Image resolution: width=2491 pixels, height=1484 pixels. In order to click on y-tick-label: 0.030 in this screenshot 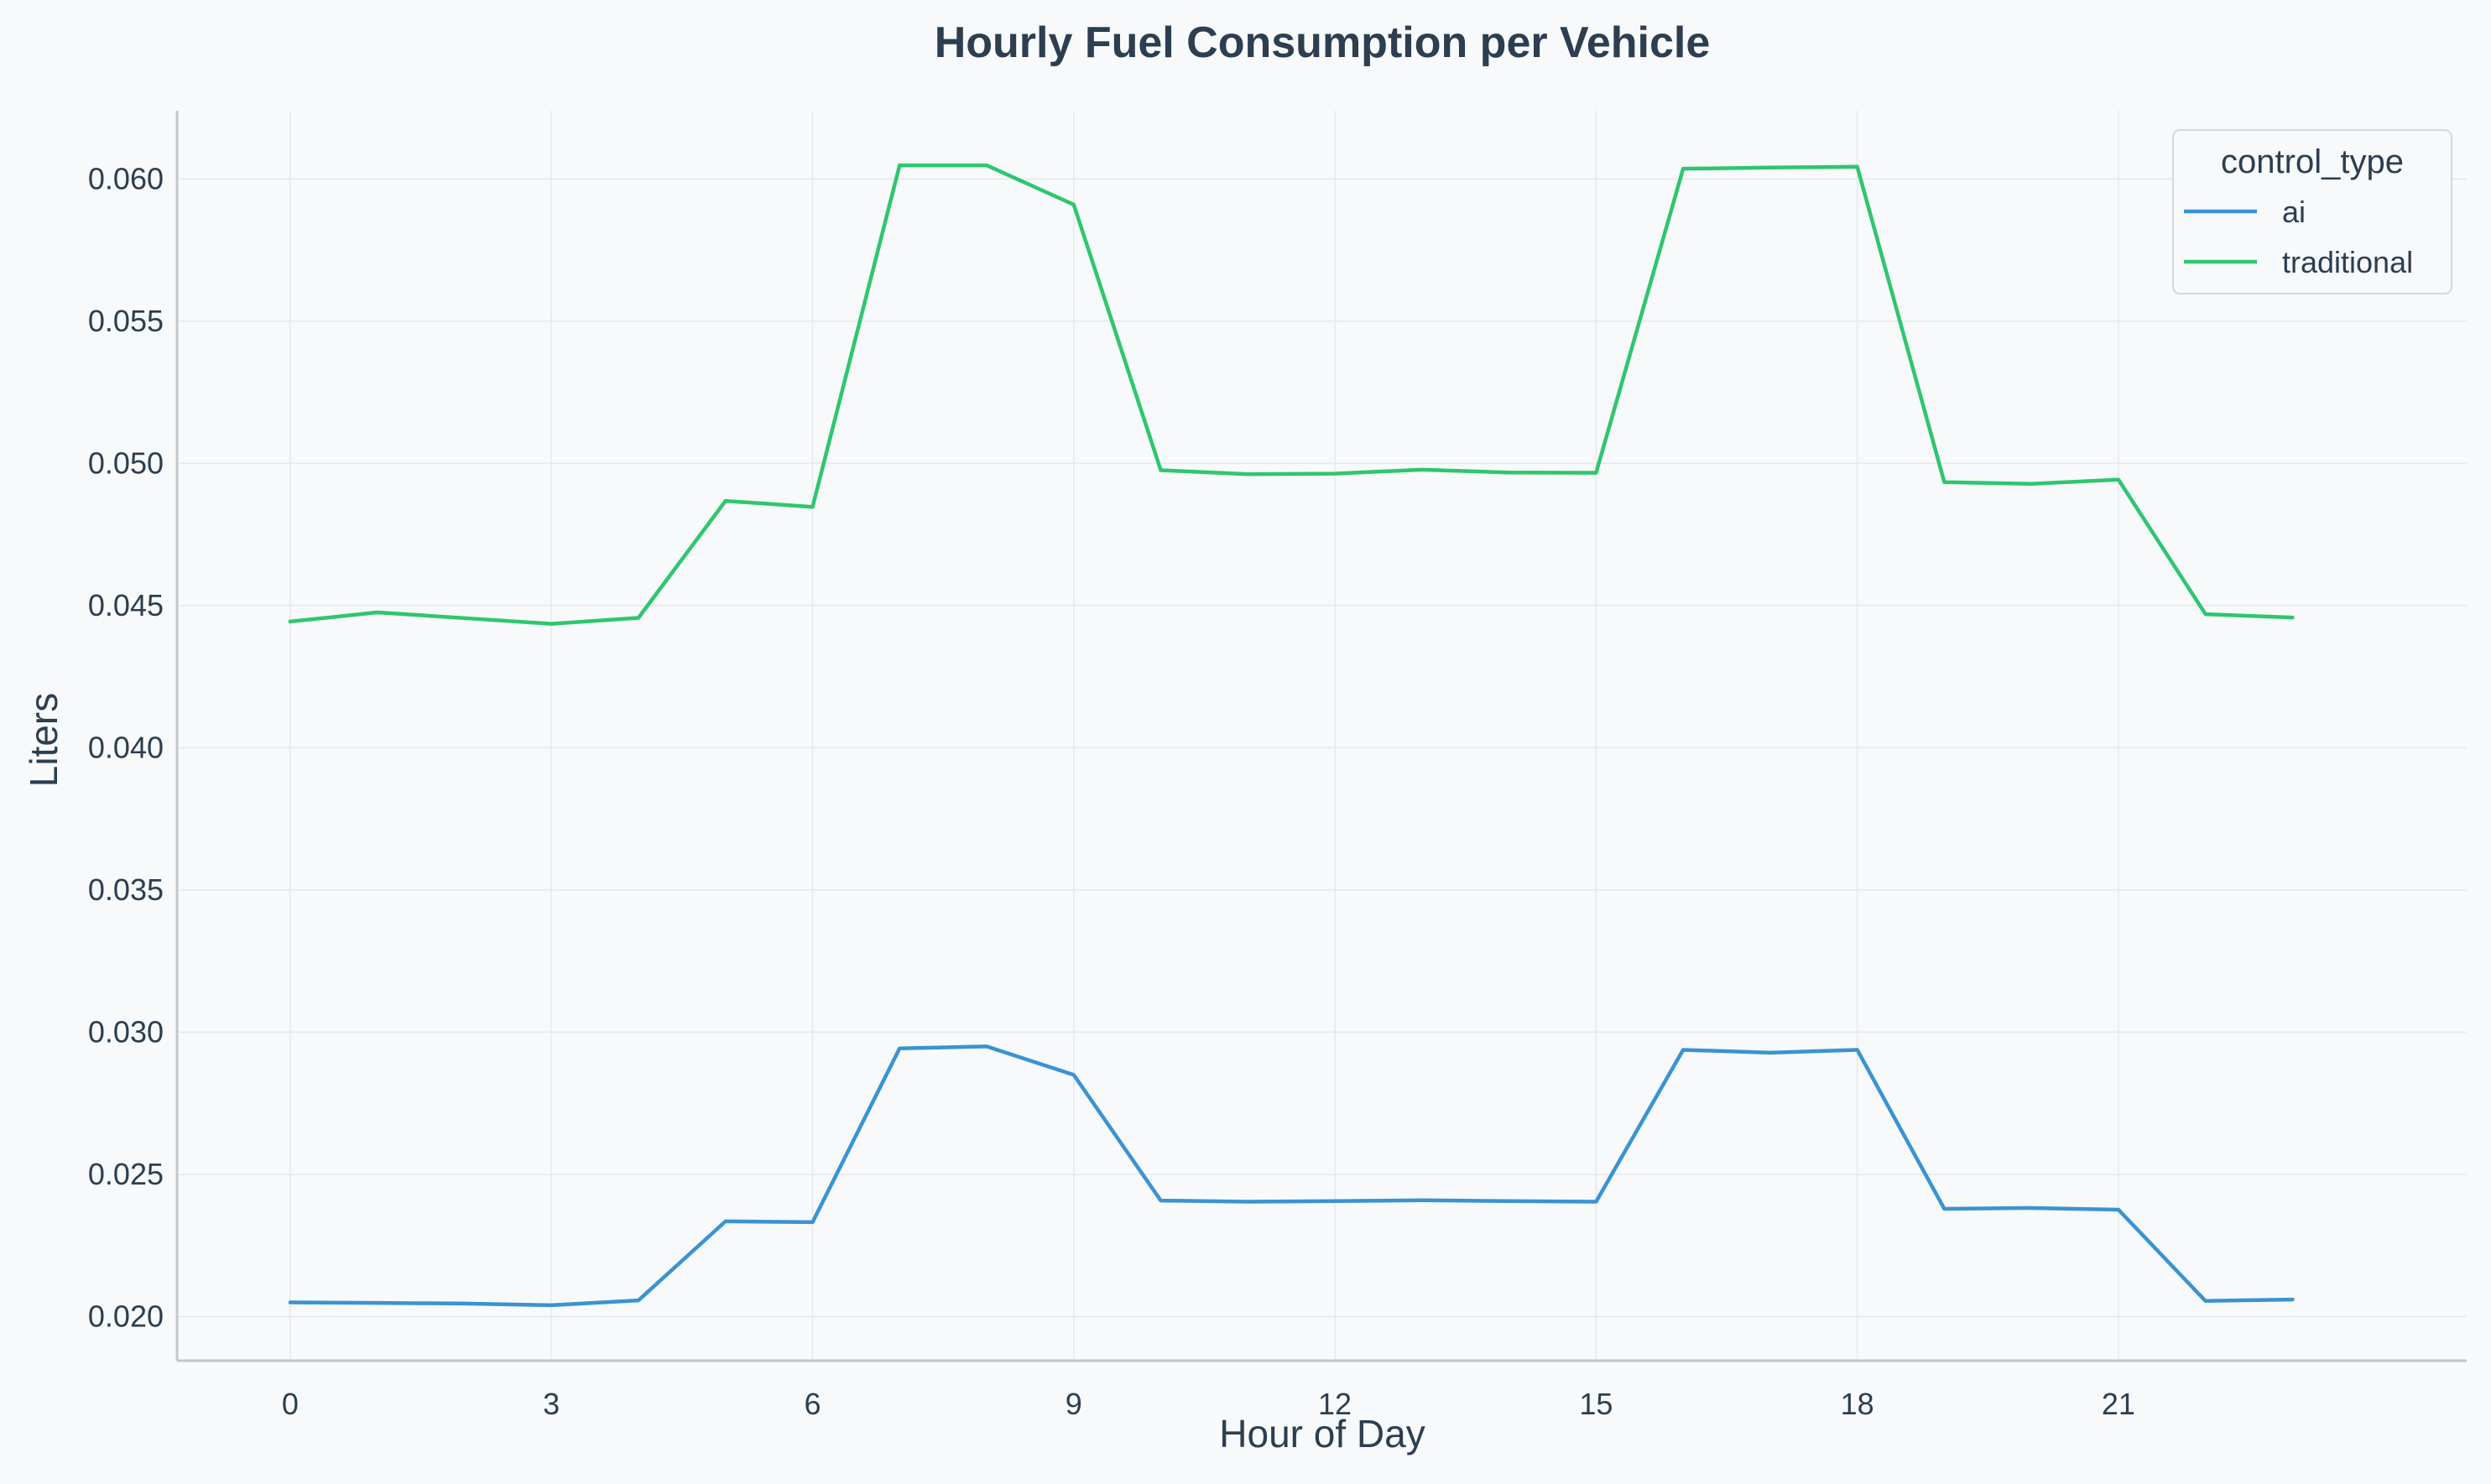, I will do `click(126, 1031)`.